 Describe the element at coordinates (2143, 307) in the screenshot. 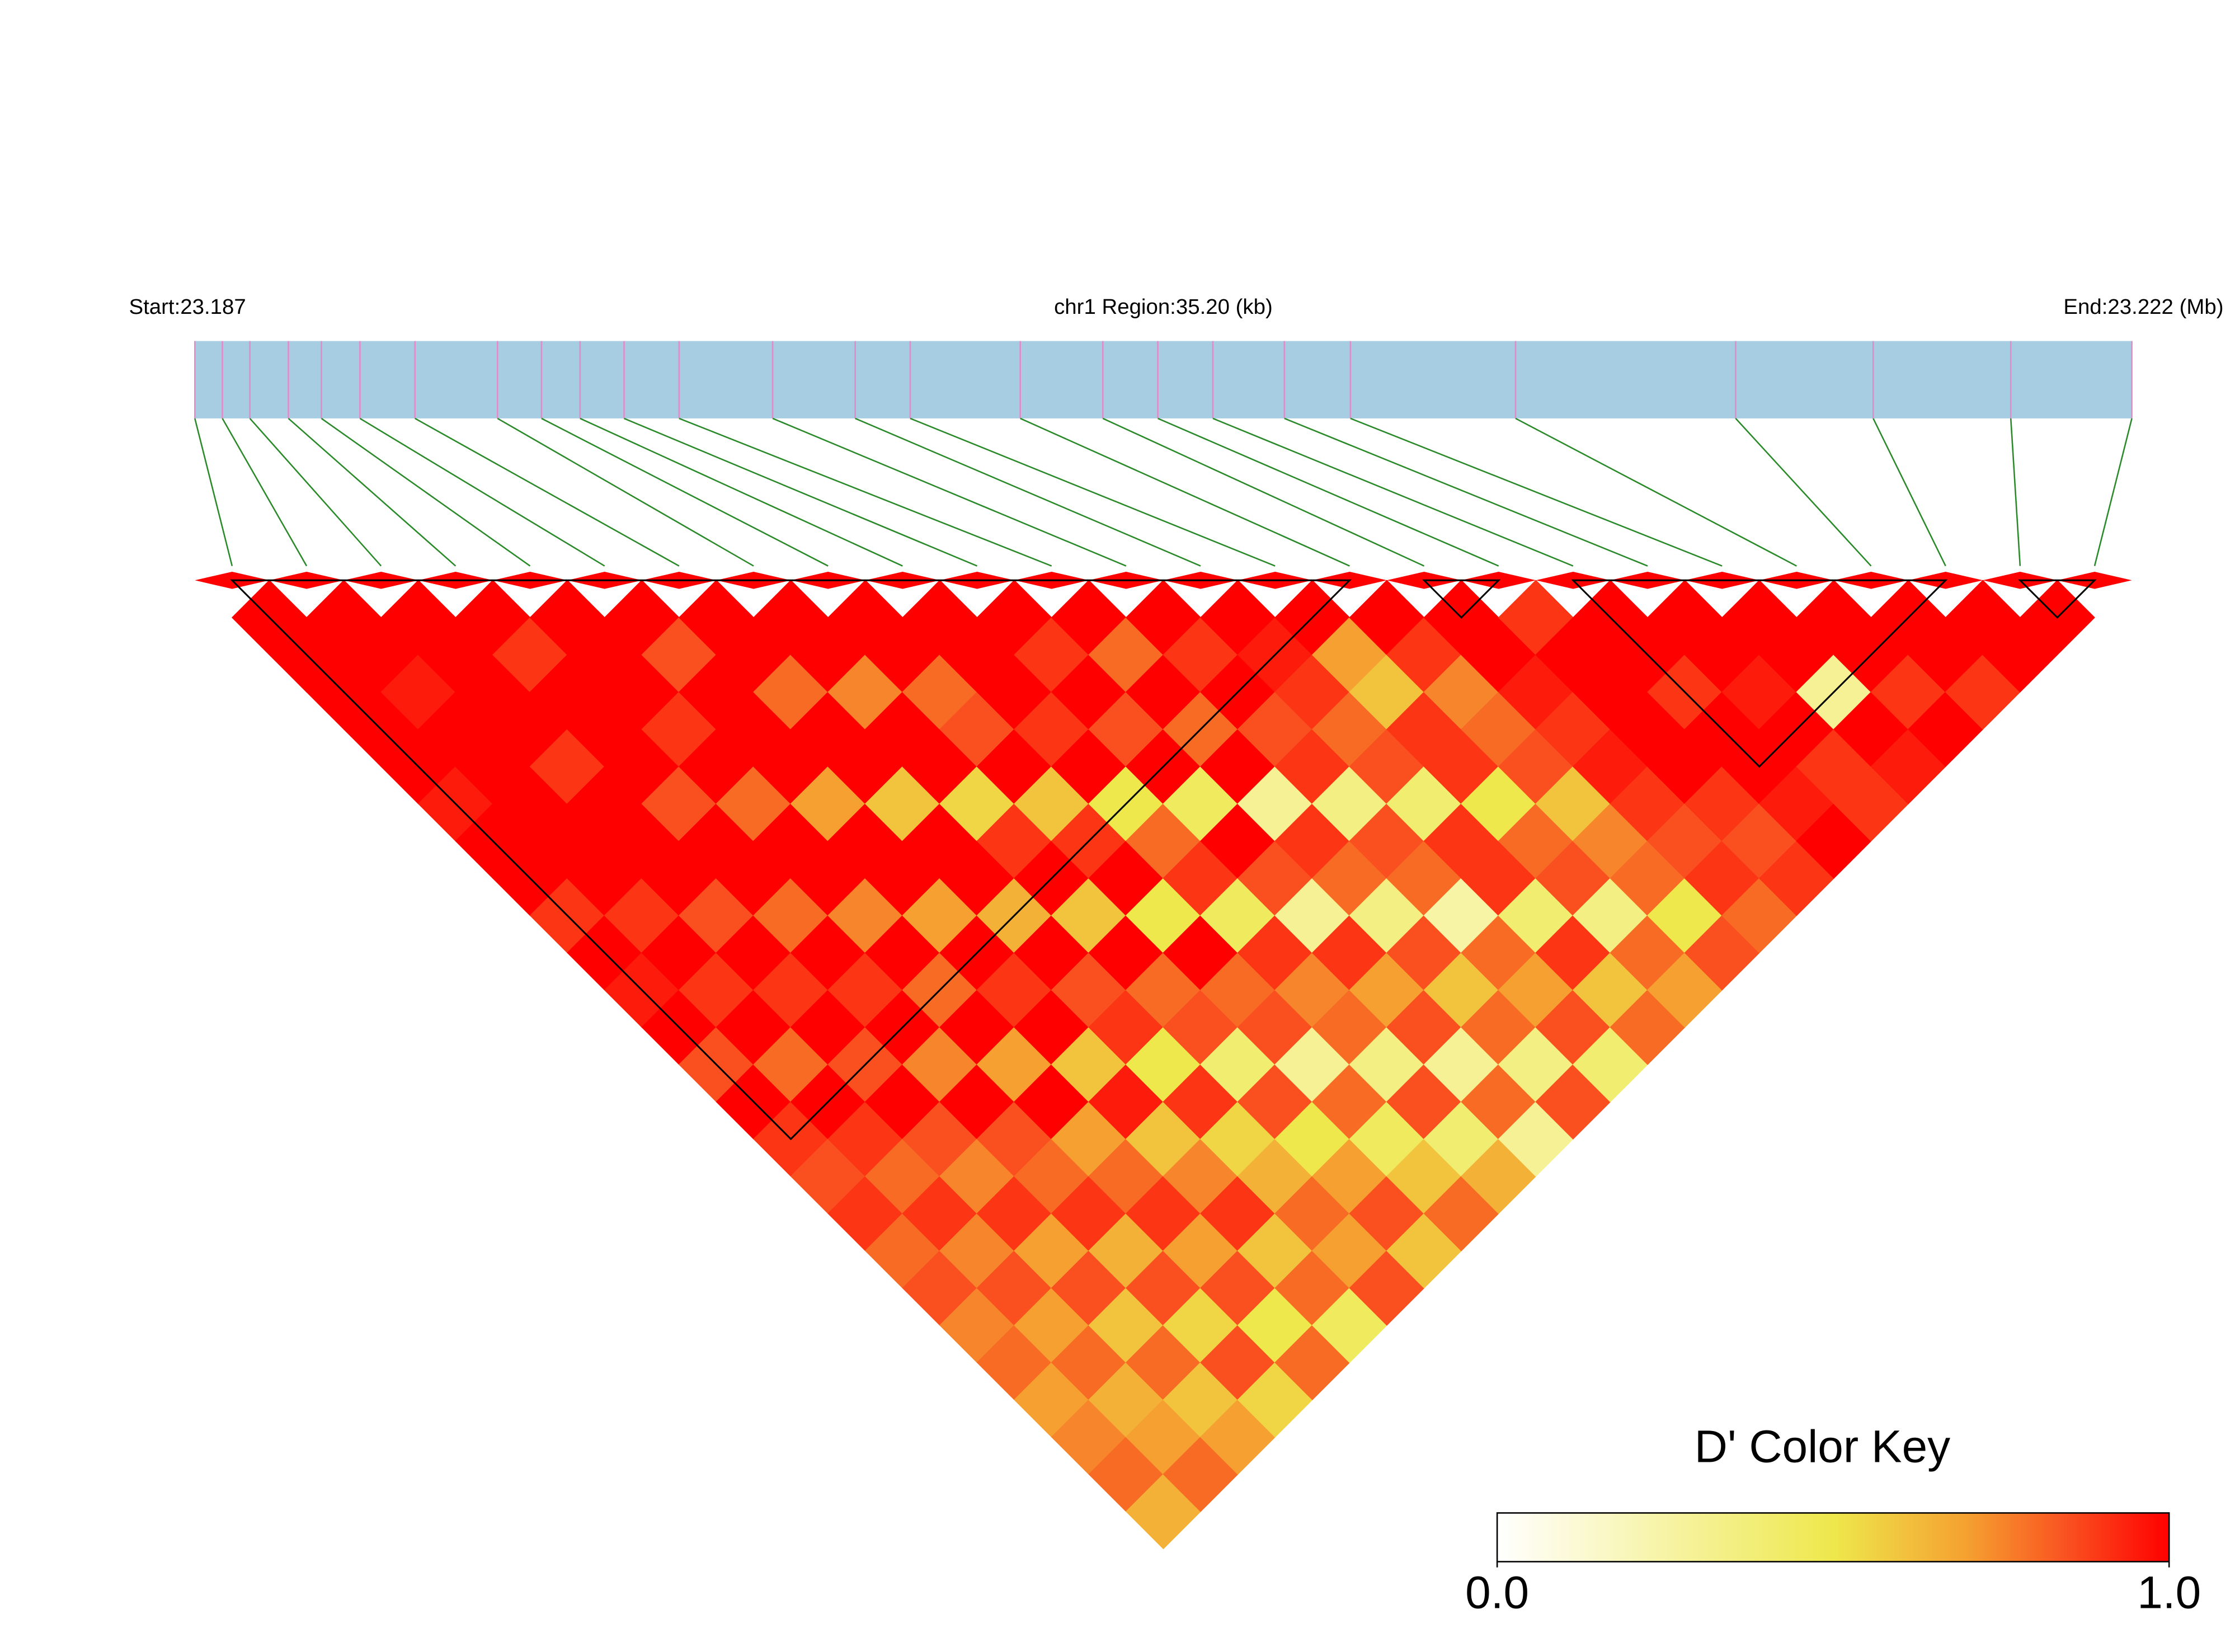

I see `end-label: End:23.222 (Mb)` at that location.